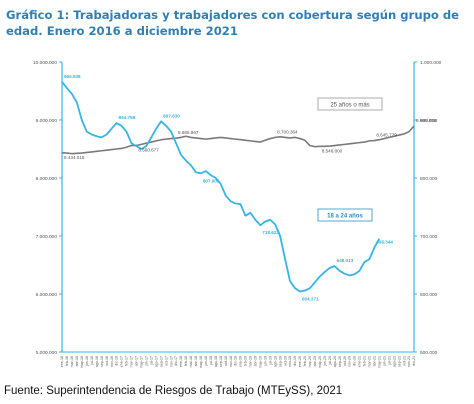 This screenshot has width=474, height=404. I want to click on x-tick-label: ago-18, so click(216, 361).